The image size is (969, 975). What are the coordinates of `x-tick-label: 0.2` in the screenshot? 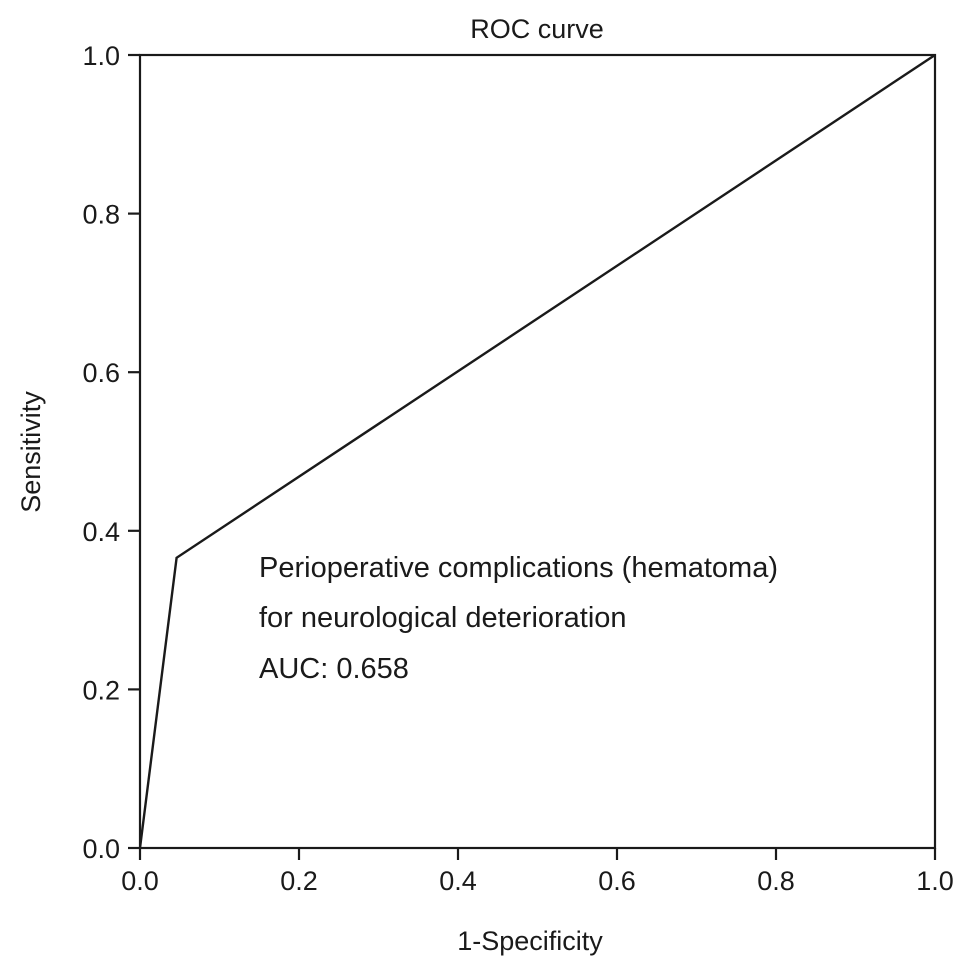 It's located at (299, 881).